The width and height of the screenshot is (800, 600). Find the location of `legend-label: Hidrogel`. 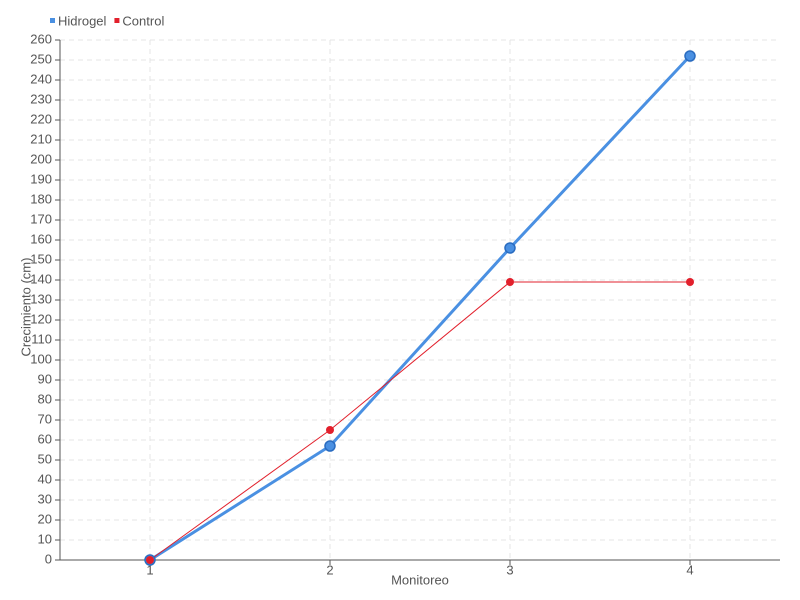

legend-label: Hidrogel is located at coordinates (82, 20).